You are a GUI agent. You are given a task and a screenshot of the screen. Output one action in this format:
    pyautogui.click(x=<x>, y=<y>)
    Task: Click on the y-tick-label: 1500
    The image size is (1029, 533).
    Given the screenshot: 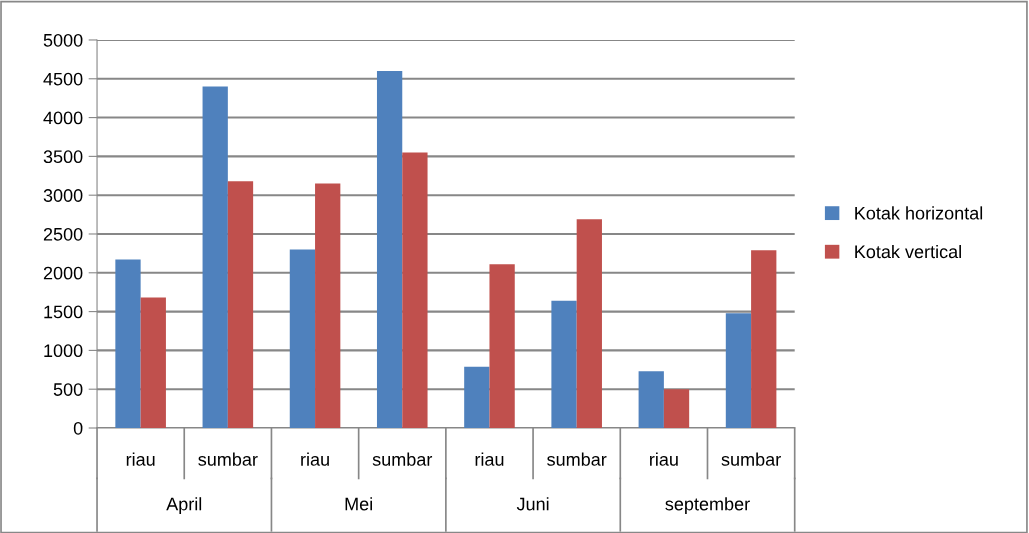 What is the action you would take?
    pyautogui.click(x=63, y=312)
    